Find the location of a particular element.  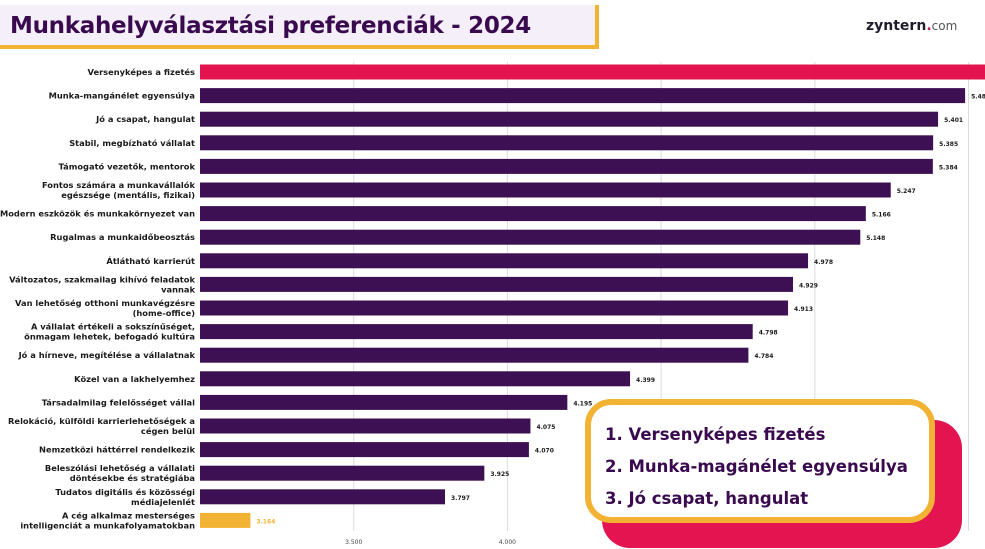

value-label: 4.070 is located at coordinates (544, 451).